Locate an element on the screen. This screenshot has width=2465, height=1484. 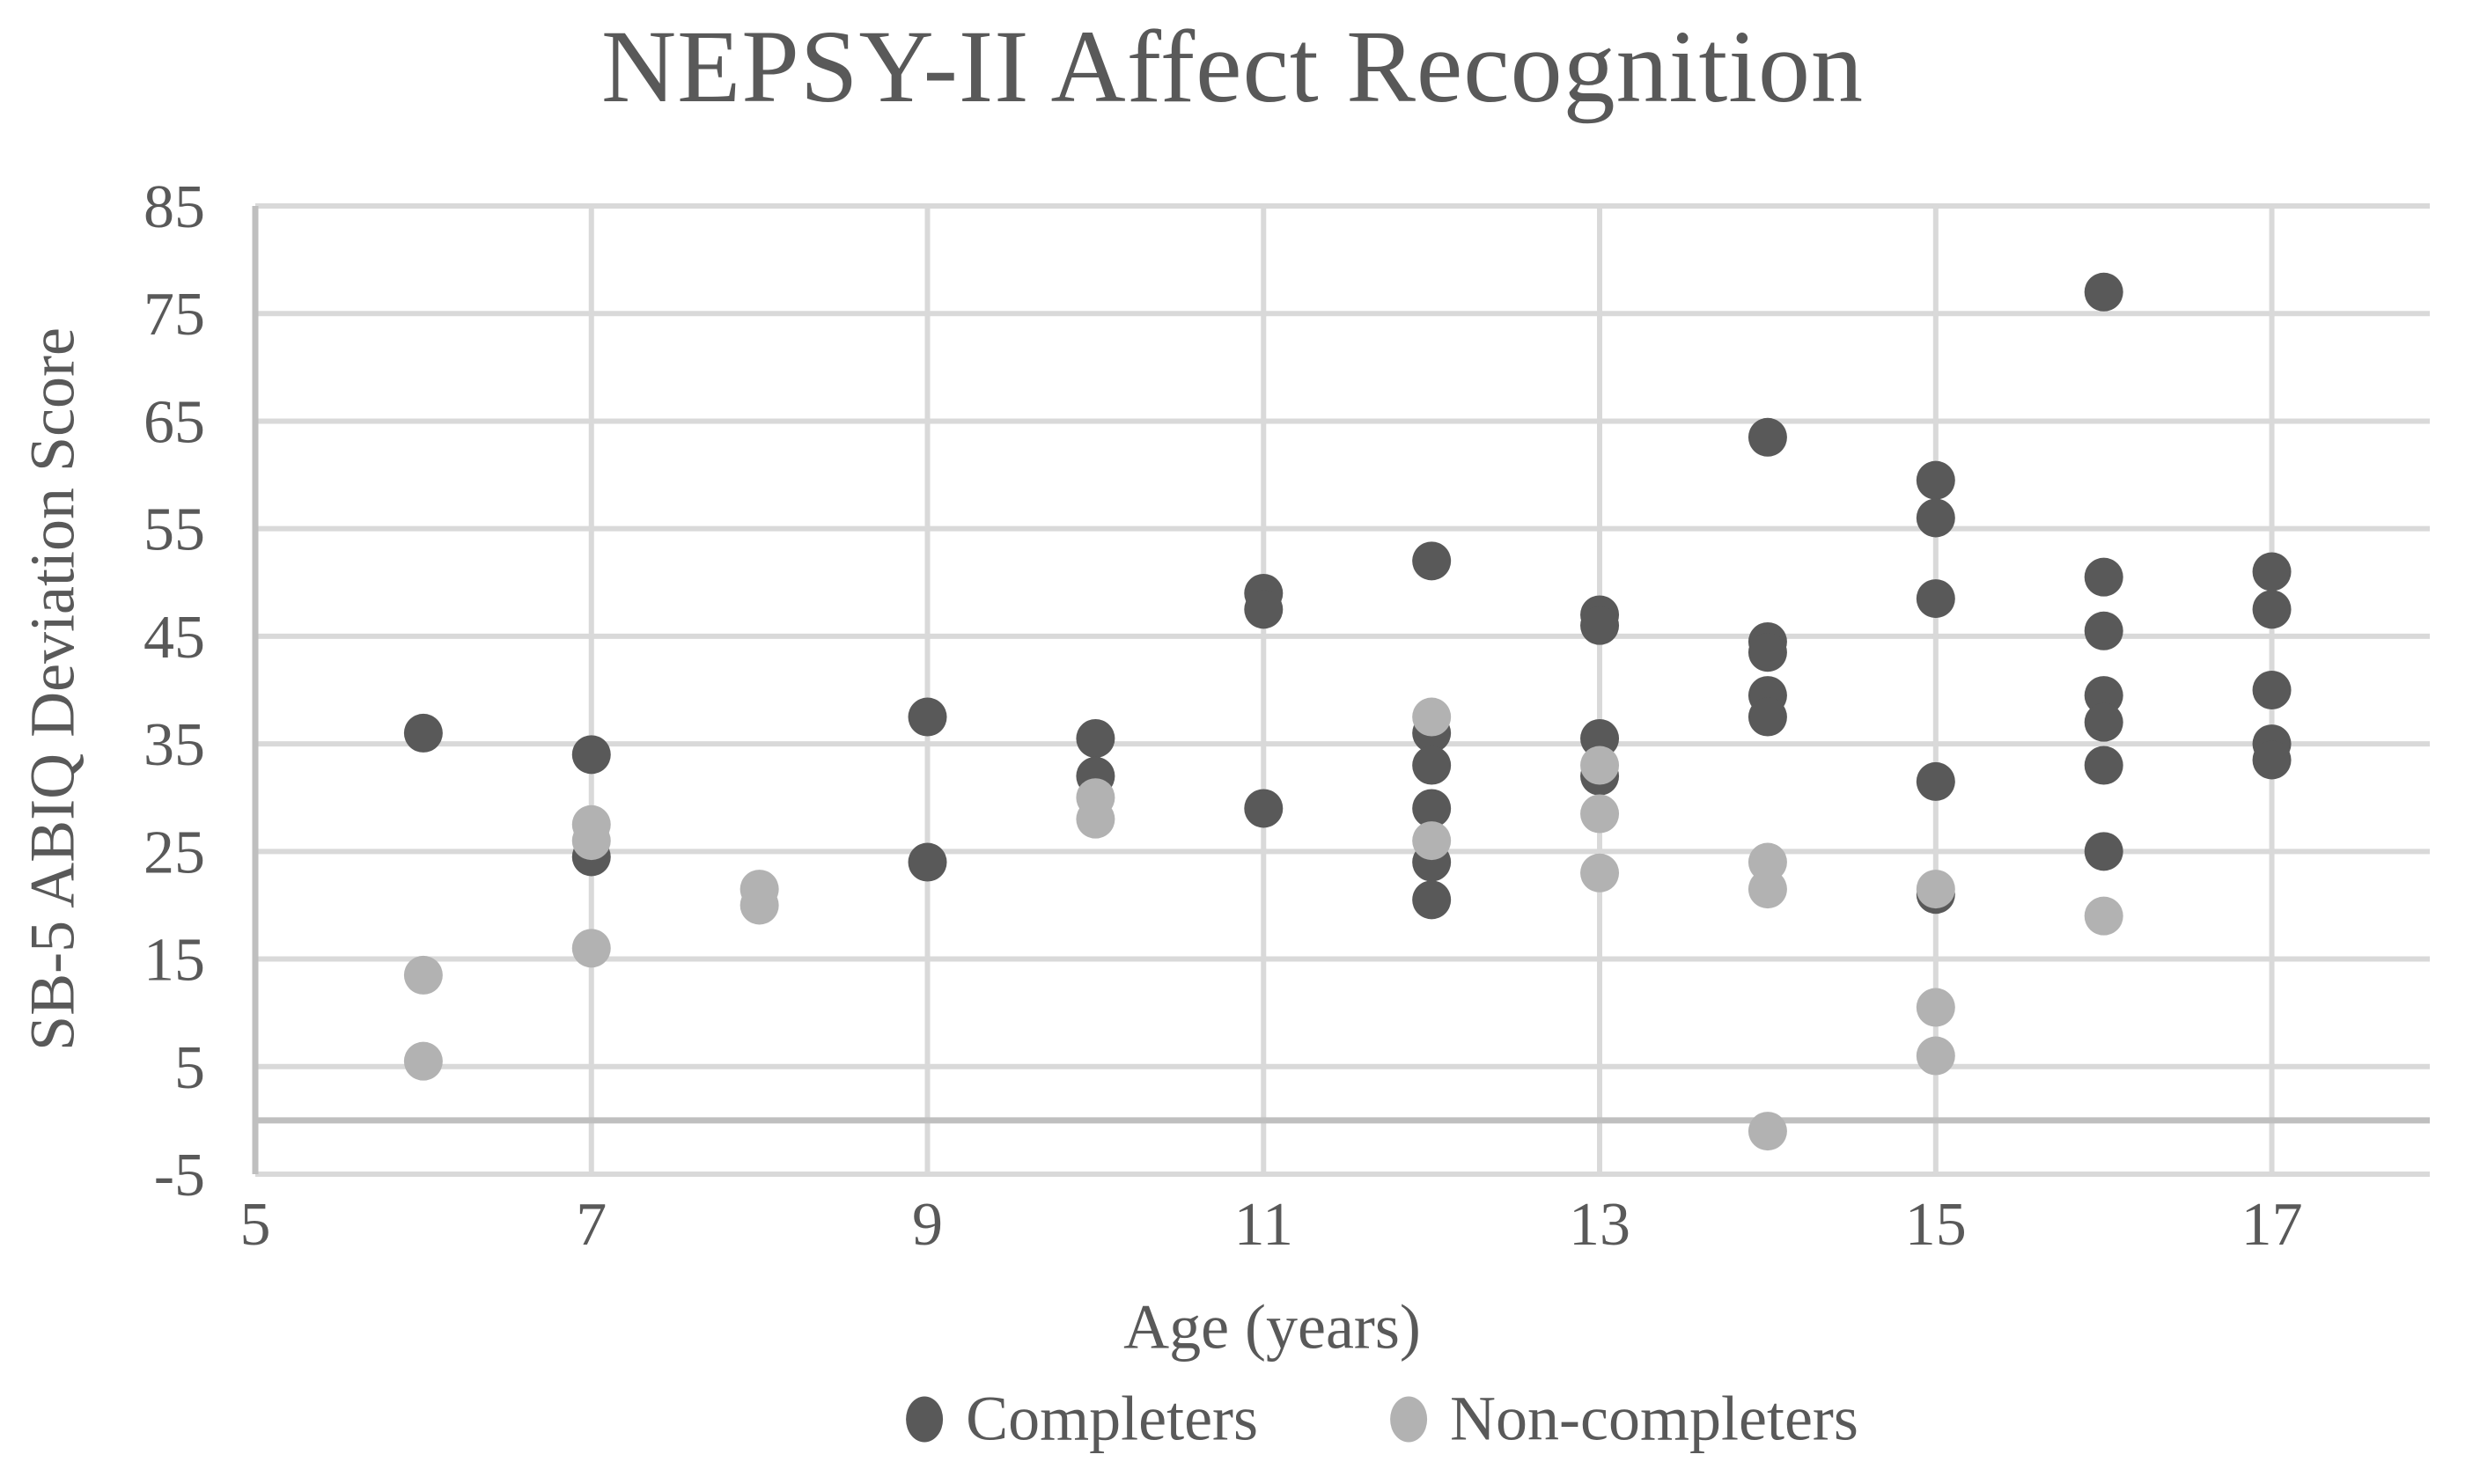
legend-label-completers: Completers is located at coordinates (1112, 1418).